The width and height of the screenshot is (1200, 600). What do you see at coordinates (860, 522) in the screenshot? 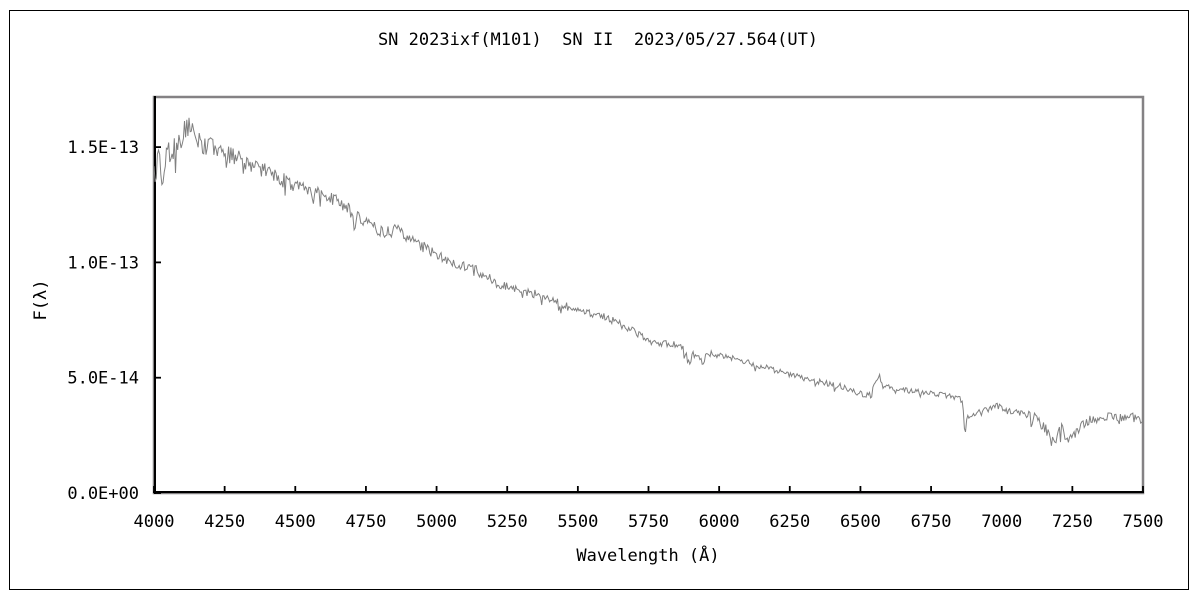
I see `x-tick-label: 6500` at bounding box center [860, 522].